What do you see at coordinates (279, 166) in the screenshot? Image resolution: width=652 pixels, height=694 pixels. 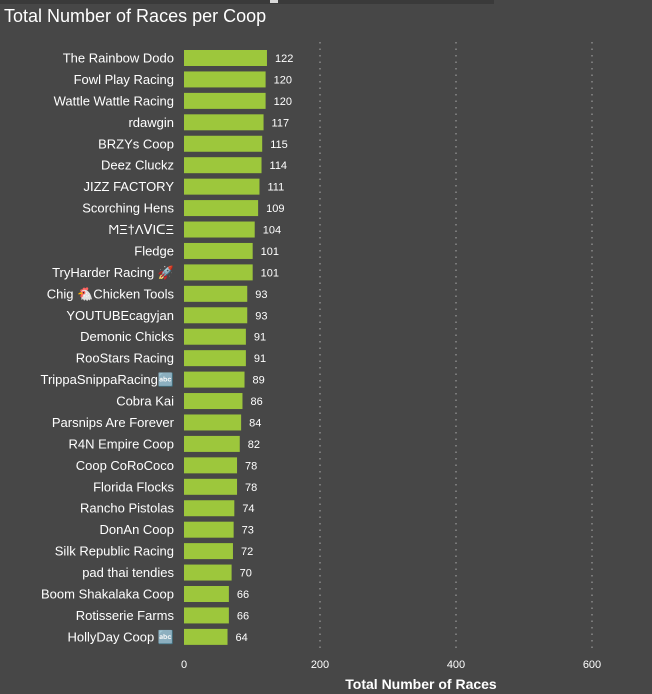 I see `value-label: 114` at bounding box center [279, 166].